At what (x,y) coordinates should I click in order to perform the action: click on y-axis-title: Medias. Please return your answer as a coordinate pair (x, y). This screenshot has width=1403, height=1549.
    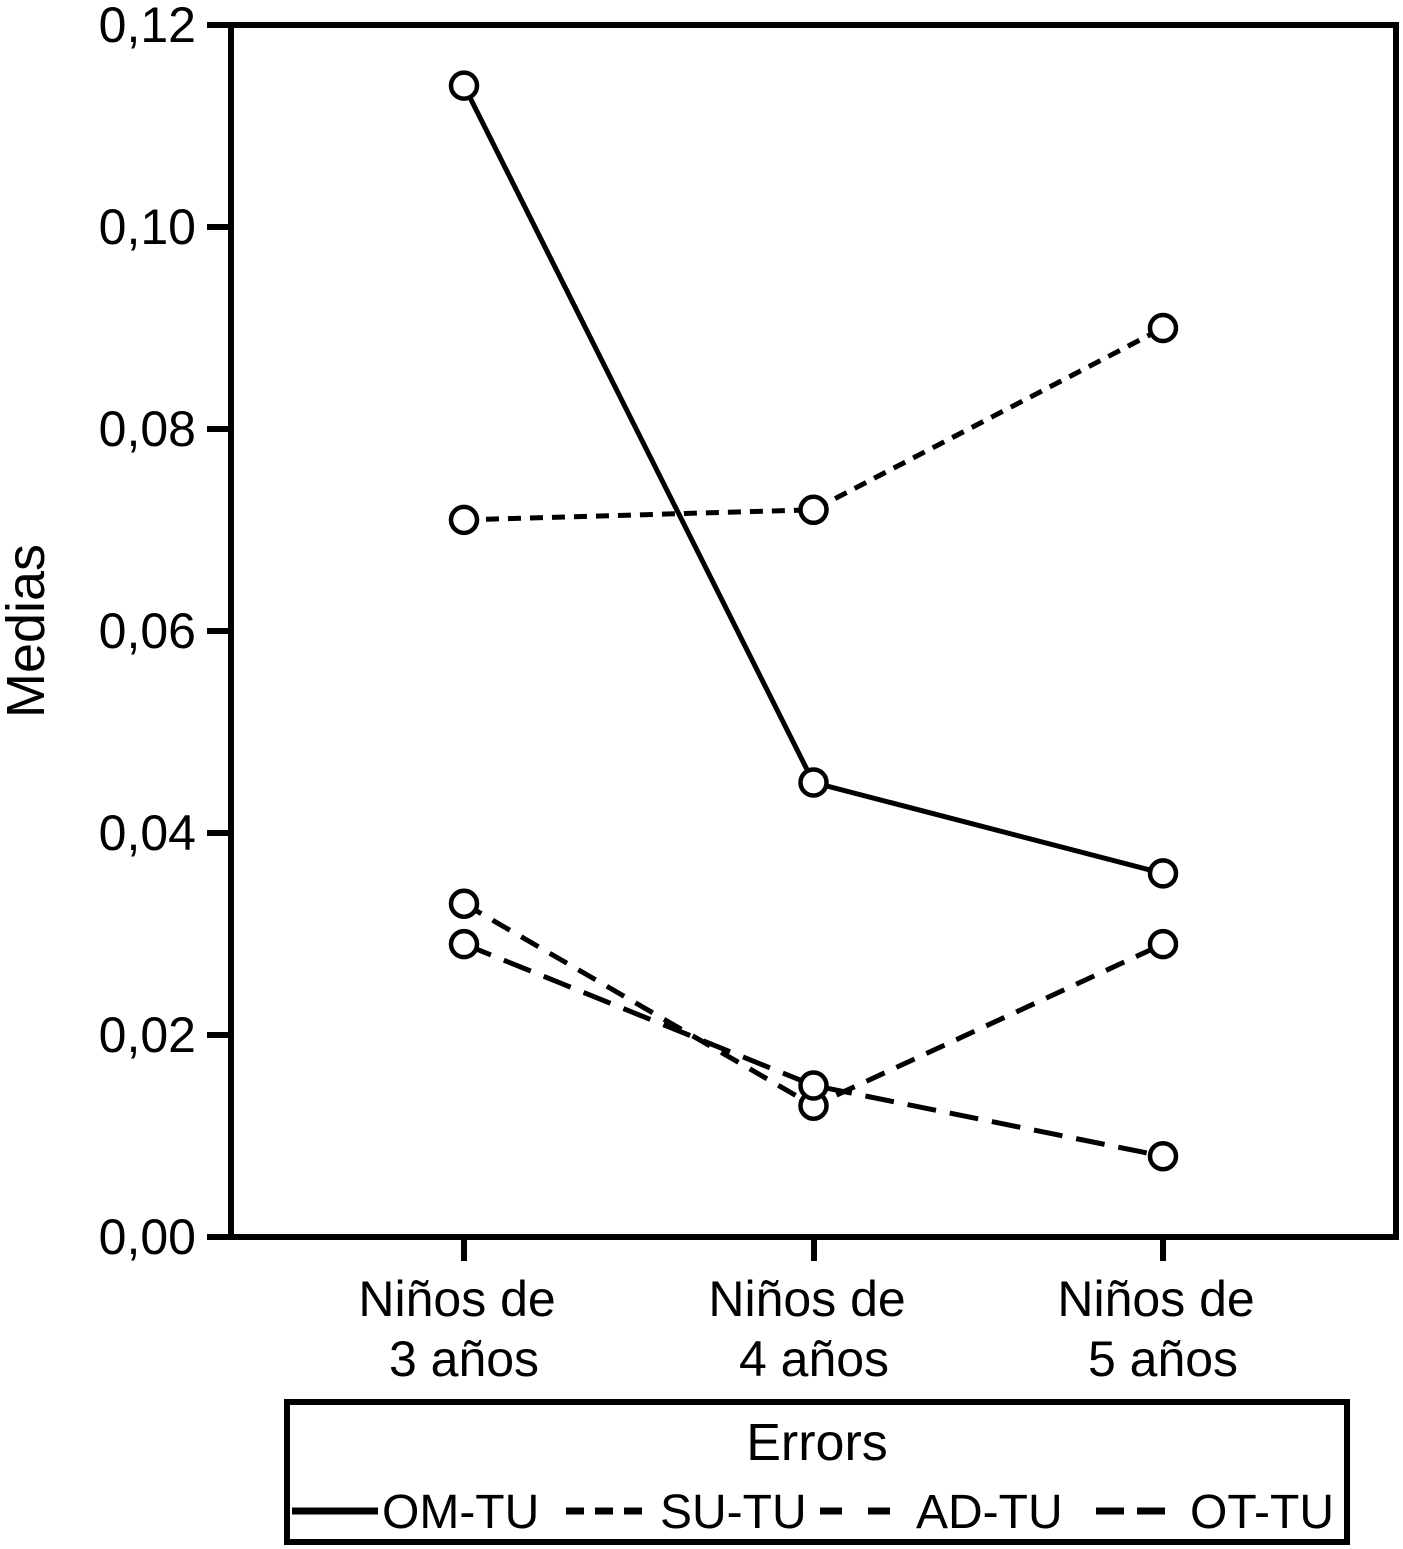
    Looking at the image, I should click on (28, 631).